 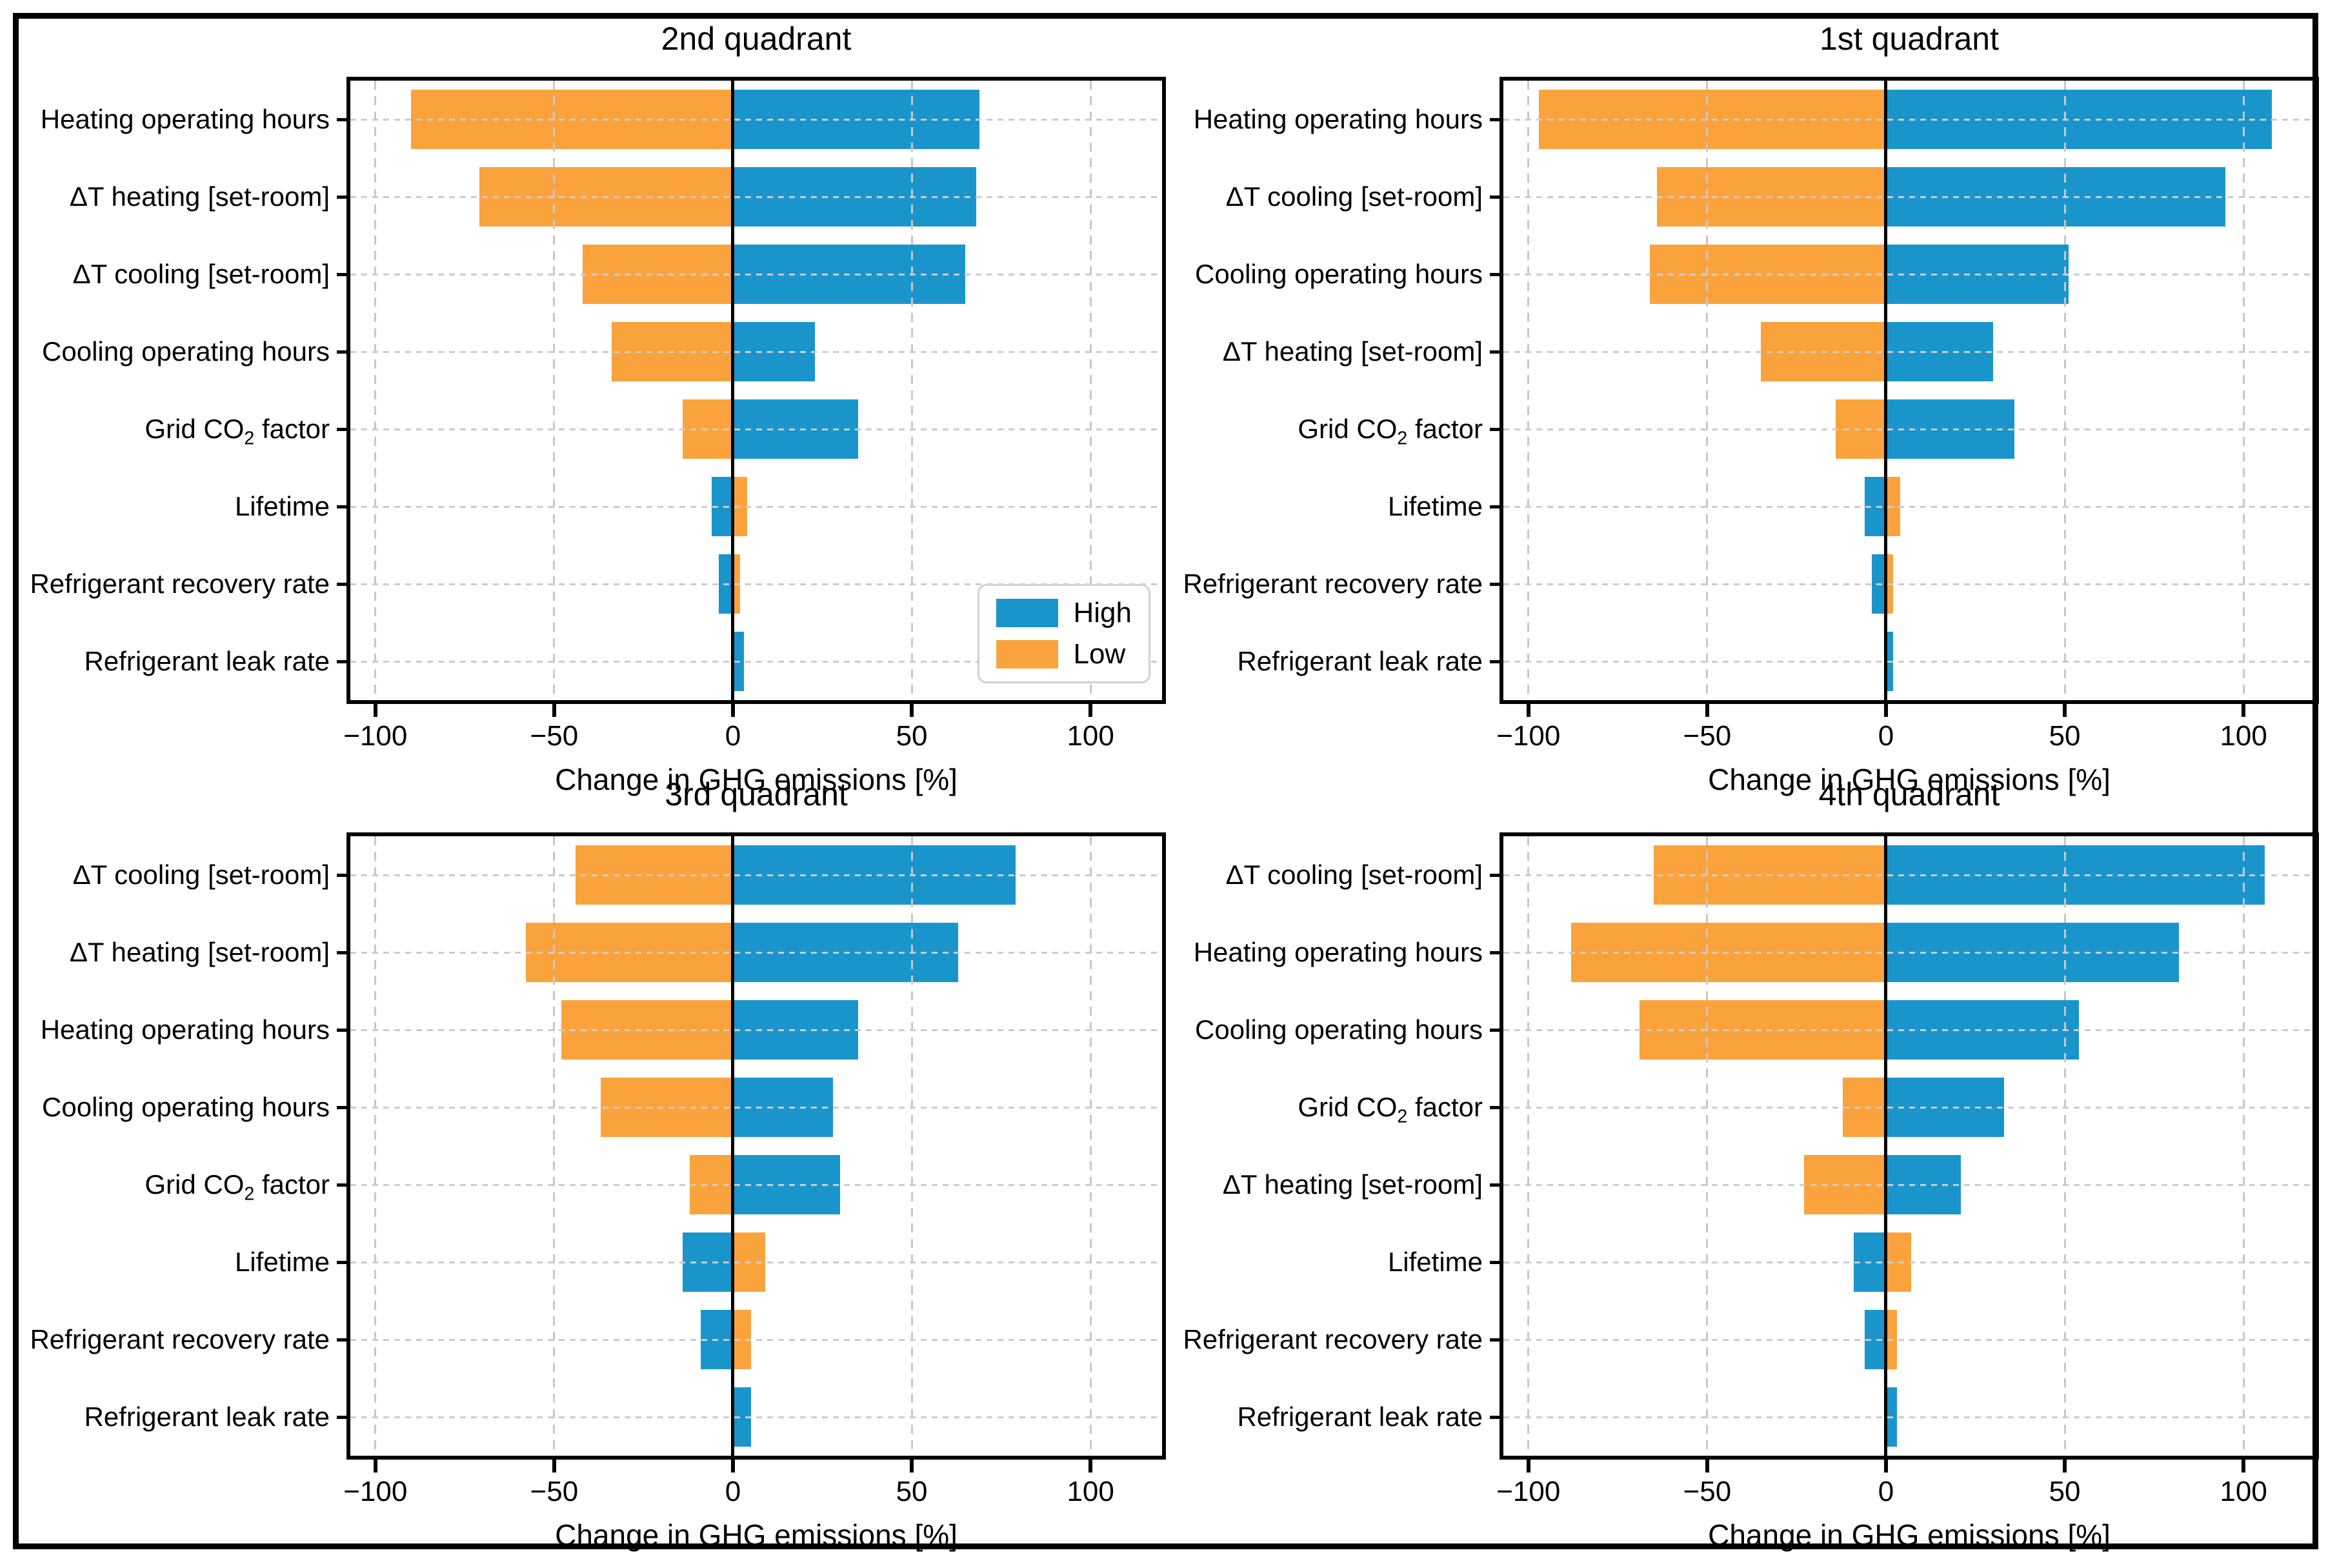 What do you see at coordinates (733, 736) in the screenshot?
I see `x-tick-label: 0` at bounding box center [733, 736].